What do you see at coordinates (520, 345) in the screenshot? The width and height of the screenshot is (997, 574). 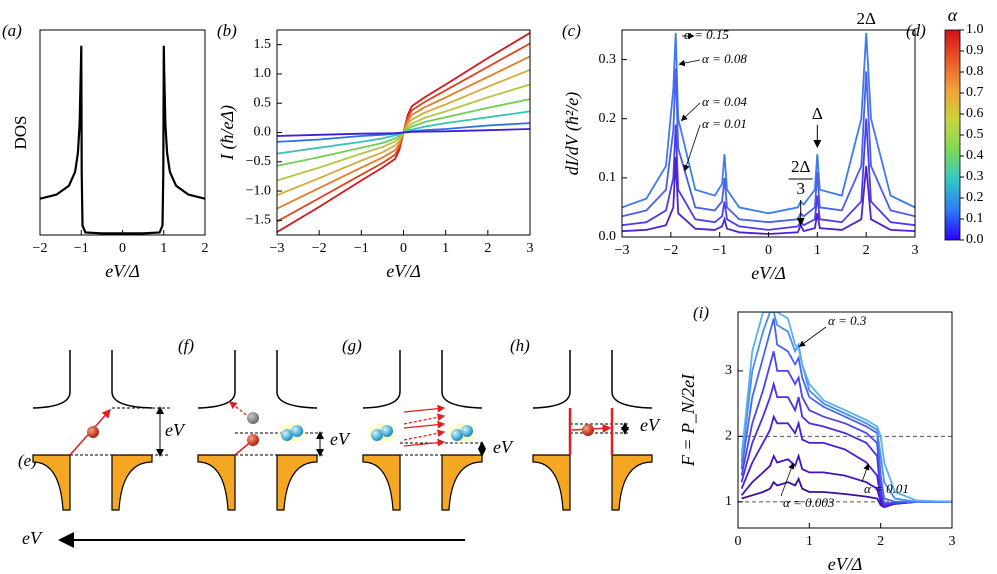 I see `diagram-label: (h)` at bounding box center [520, 345].